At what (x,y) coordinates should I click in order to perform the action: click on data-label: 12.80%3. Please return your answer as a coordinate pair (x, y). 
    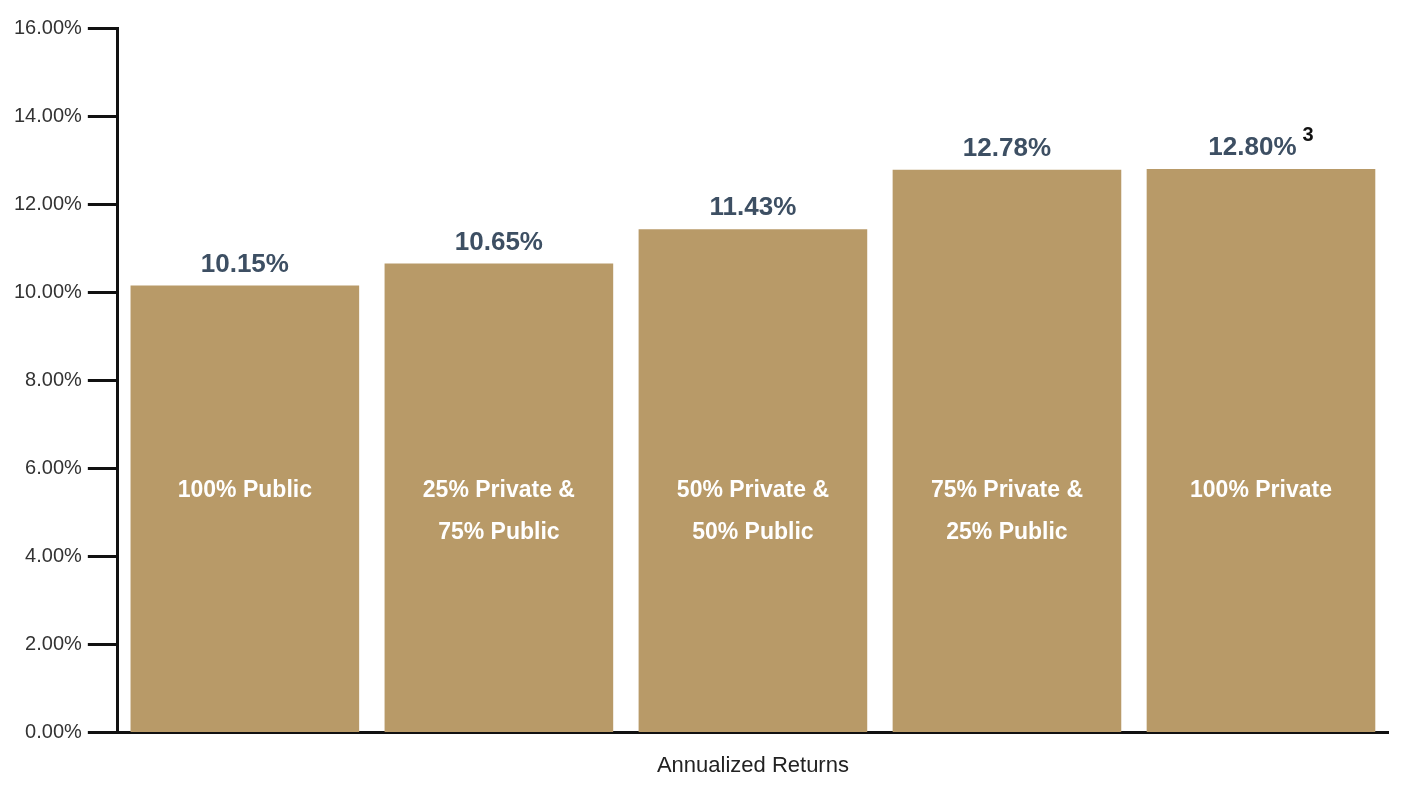
    Looking at the image, I should click on (1261, 141).